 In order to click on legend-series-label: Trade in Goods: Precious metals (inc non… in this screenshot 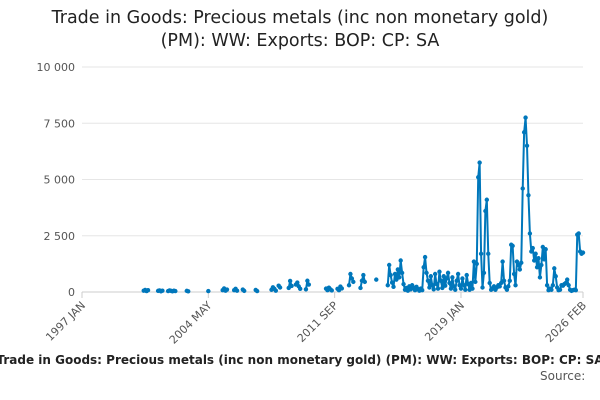, I will do `click(300, 360)`.